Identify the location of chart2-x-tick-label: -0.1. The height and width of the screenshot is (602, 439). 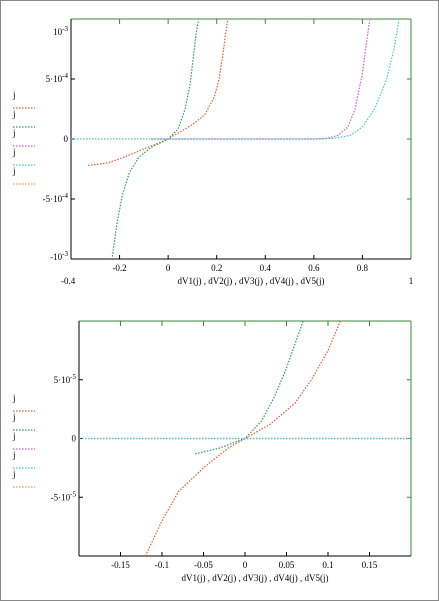
(162, 565).